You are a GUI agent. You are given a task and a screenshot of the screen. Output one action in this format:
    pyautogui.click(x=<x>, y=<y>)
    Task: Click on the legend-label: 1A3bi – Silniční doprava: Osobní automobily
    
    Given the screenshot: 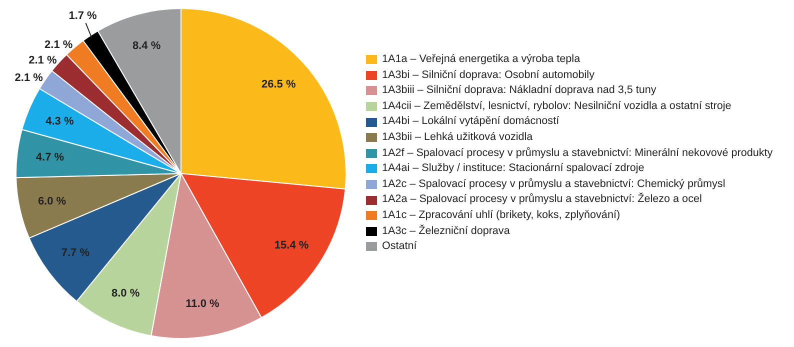 What is the action you would take?
    pyautogui.click(x=488, y=75)
    